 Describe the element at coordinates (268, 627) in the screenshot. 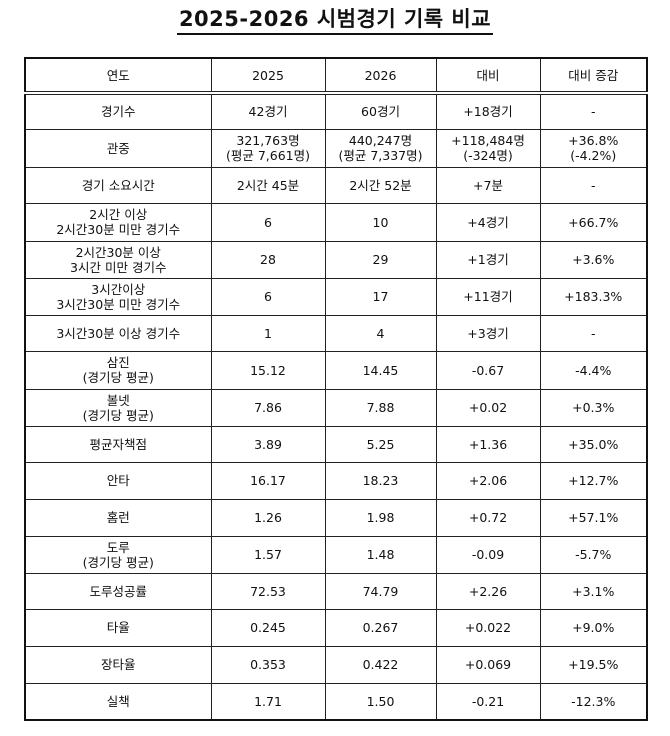

I see `cell-text: 0.245` at that location.